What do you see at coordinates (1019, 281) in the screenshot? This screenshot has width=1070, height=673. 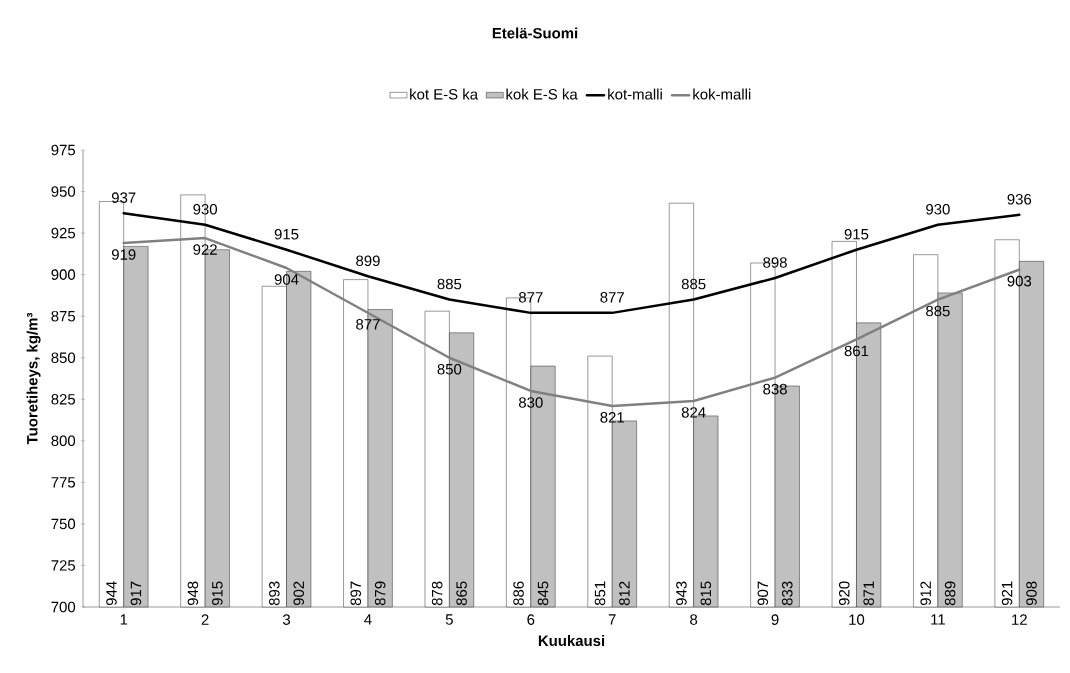 I see `data-label: 903` at bounding box center [1019, 281].